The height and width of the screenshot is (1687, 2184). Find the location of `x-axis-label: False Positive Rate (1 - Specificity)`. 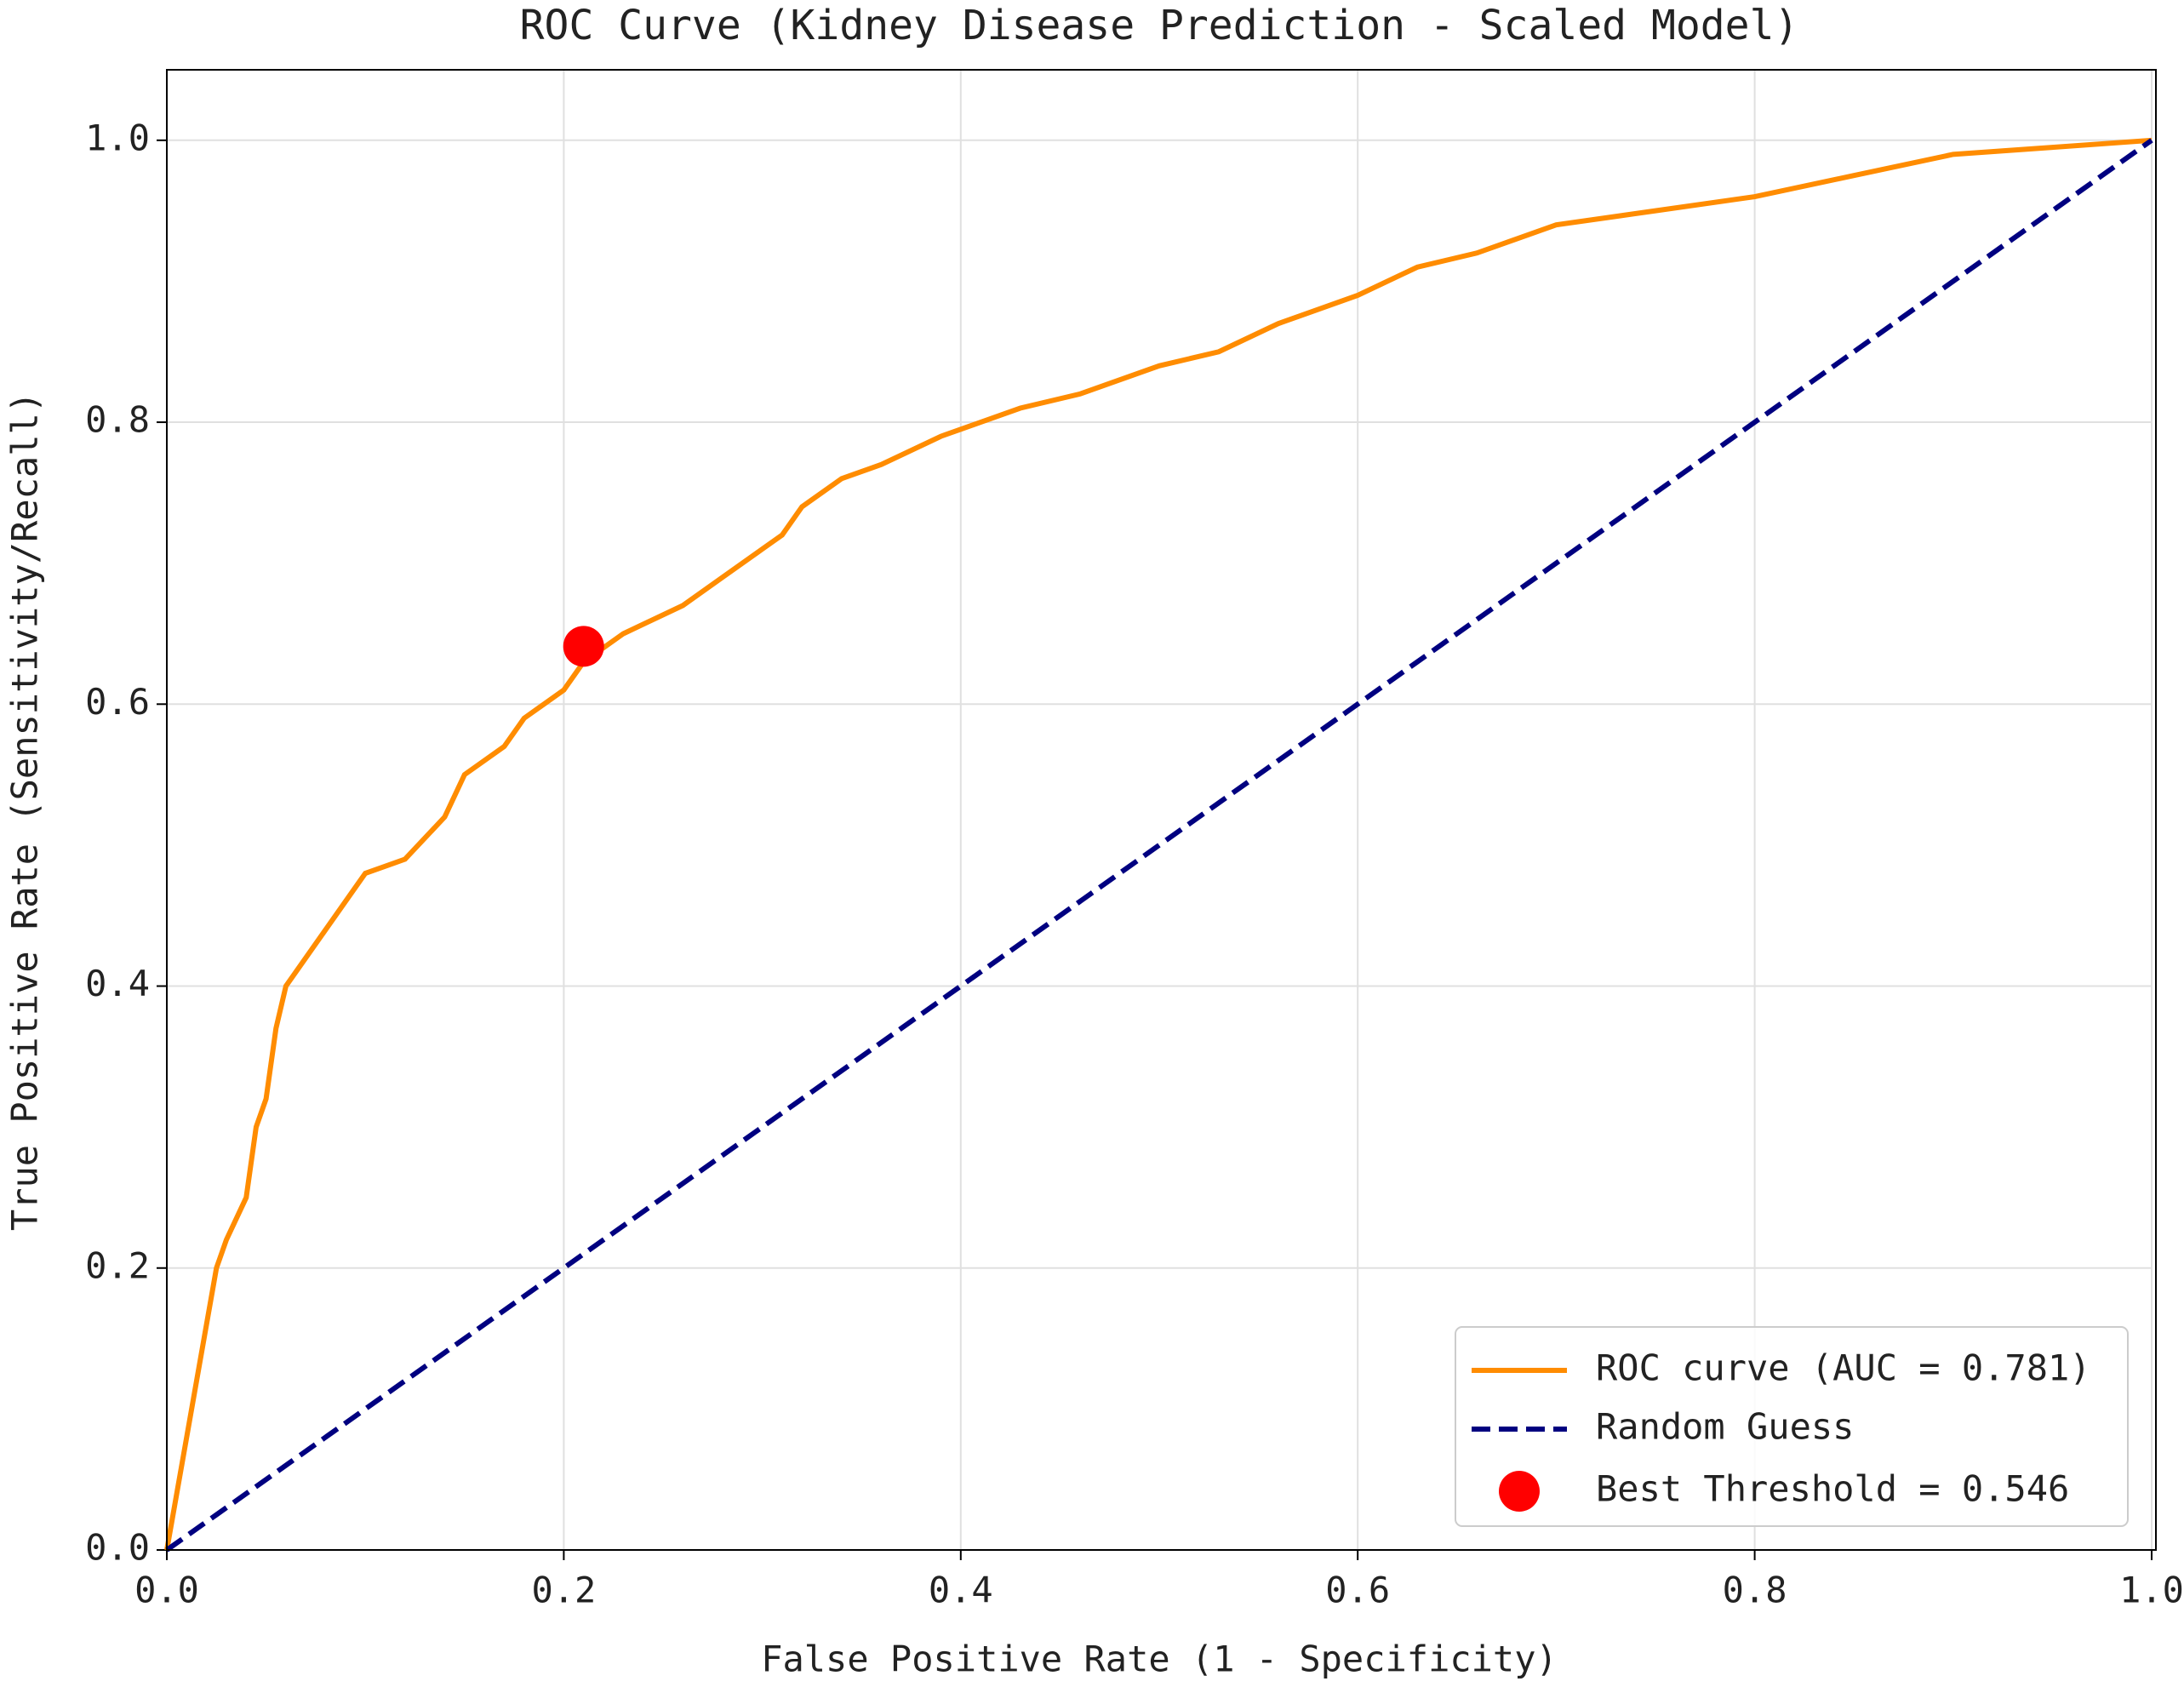

x-axis-label: False Positive Rate (1 - Specificity) is located at coordinates (1159, 1659).